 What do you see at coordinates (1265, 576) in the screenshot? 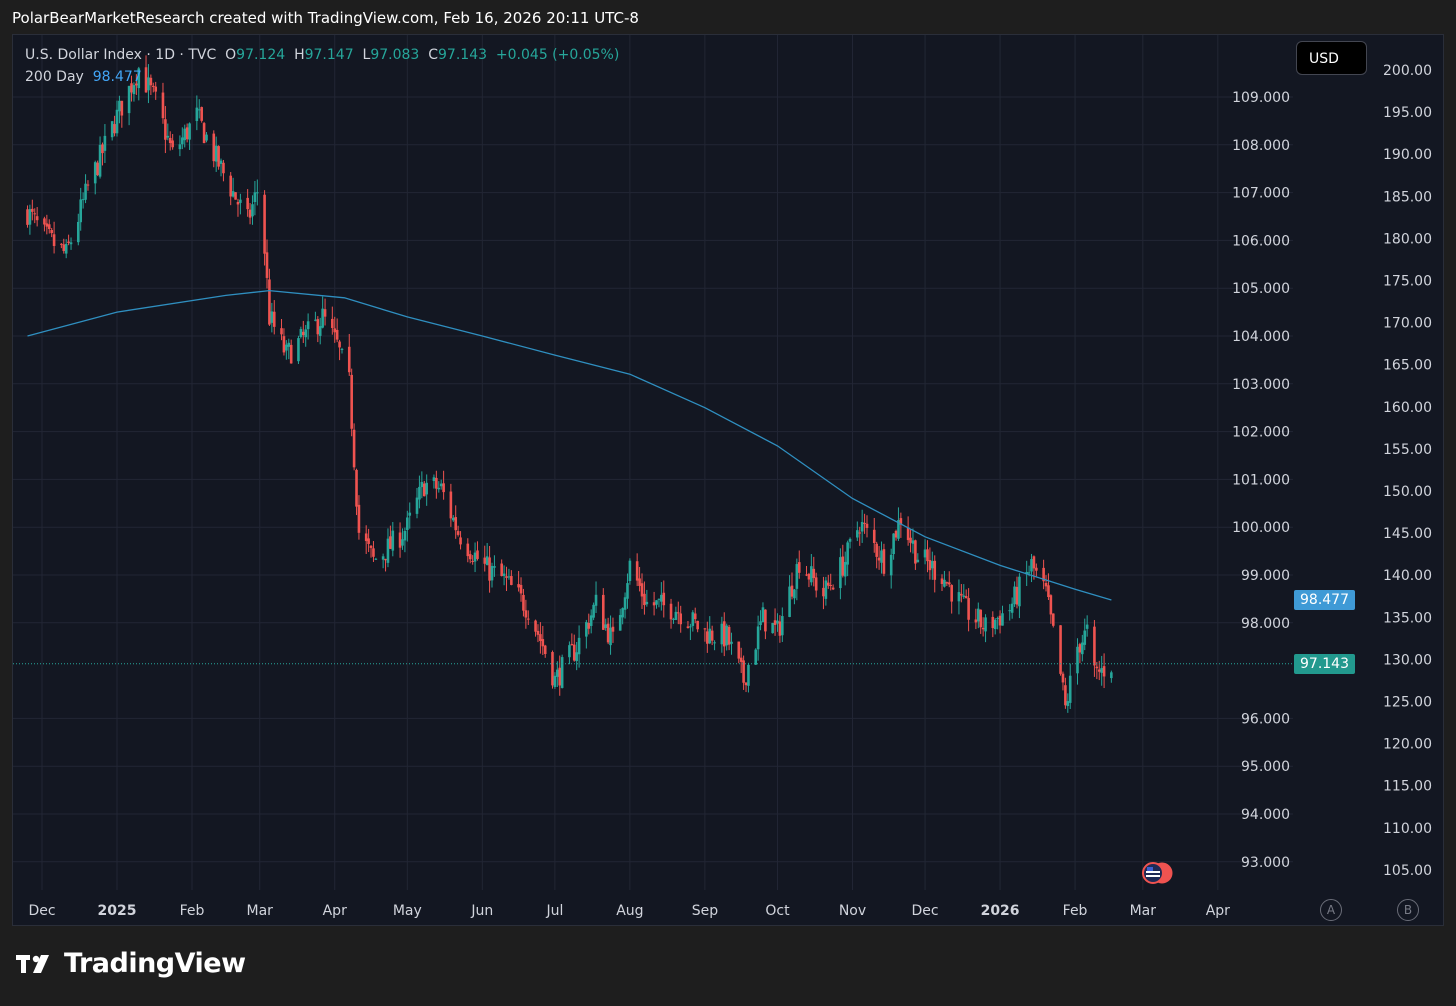
I see `left-tick-label: 99.000` at bounding box center [1265, 576].